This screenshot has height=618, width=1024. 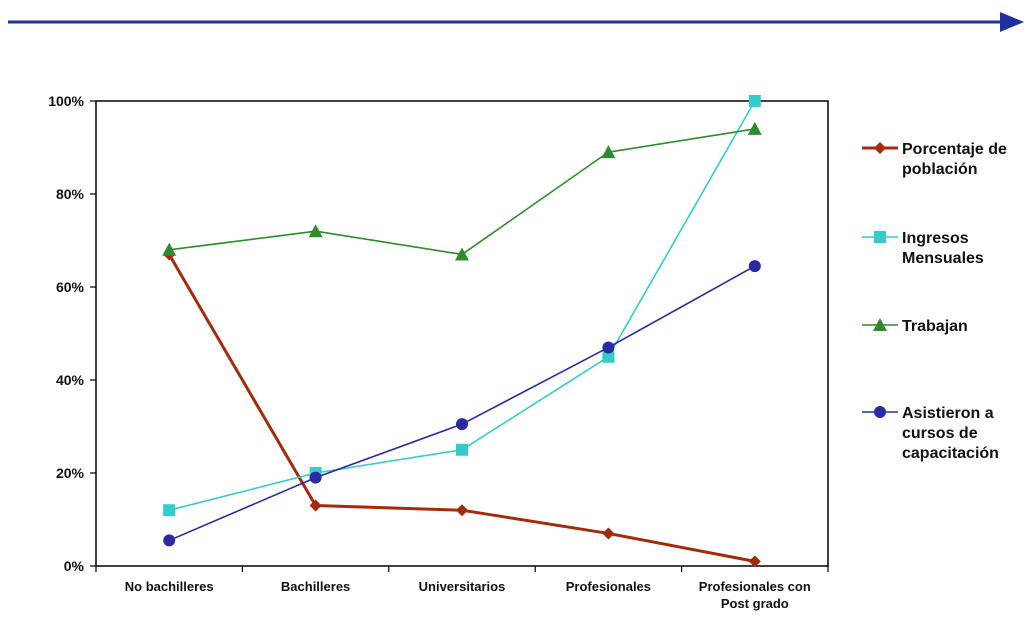 I want to click on x-tick-label: Profesionales con Post grado, so click(x=755, y=595).